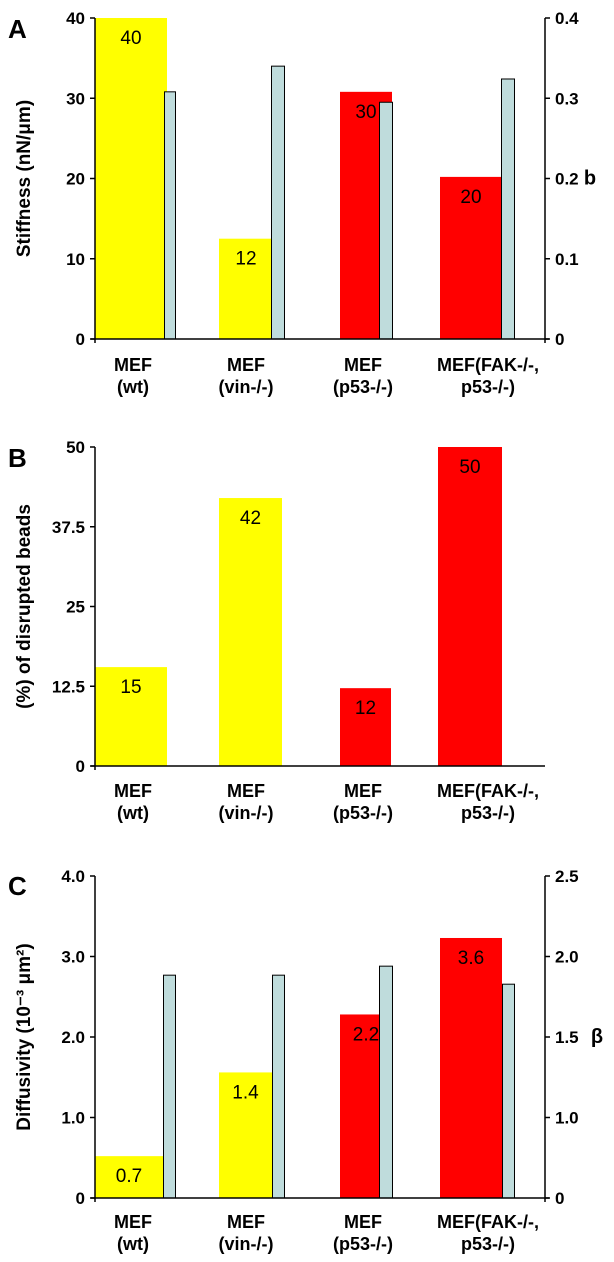 This screenshot has width=614, height=1262. Describe the element at coordinates (75, 179) in the screenshot. I see `panel-a-ytick-label-3: 20` at that location.